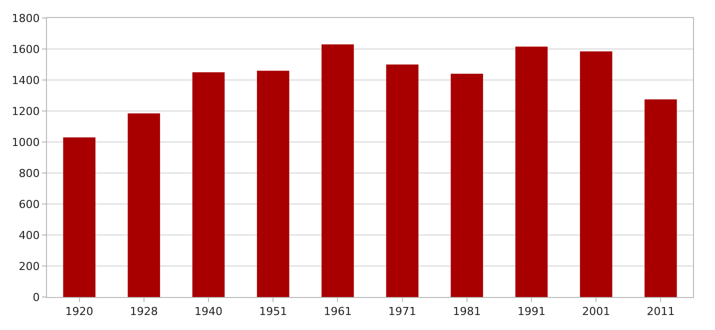 This screenshot has width=715, height=330. Describe the element at coordinates (29, 173) in the screenshot. I see `y-tick-label: 800` at that location.